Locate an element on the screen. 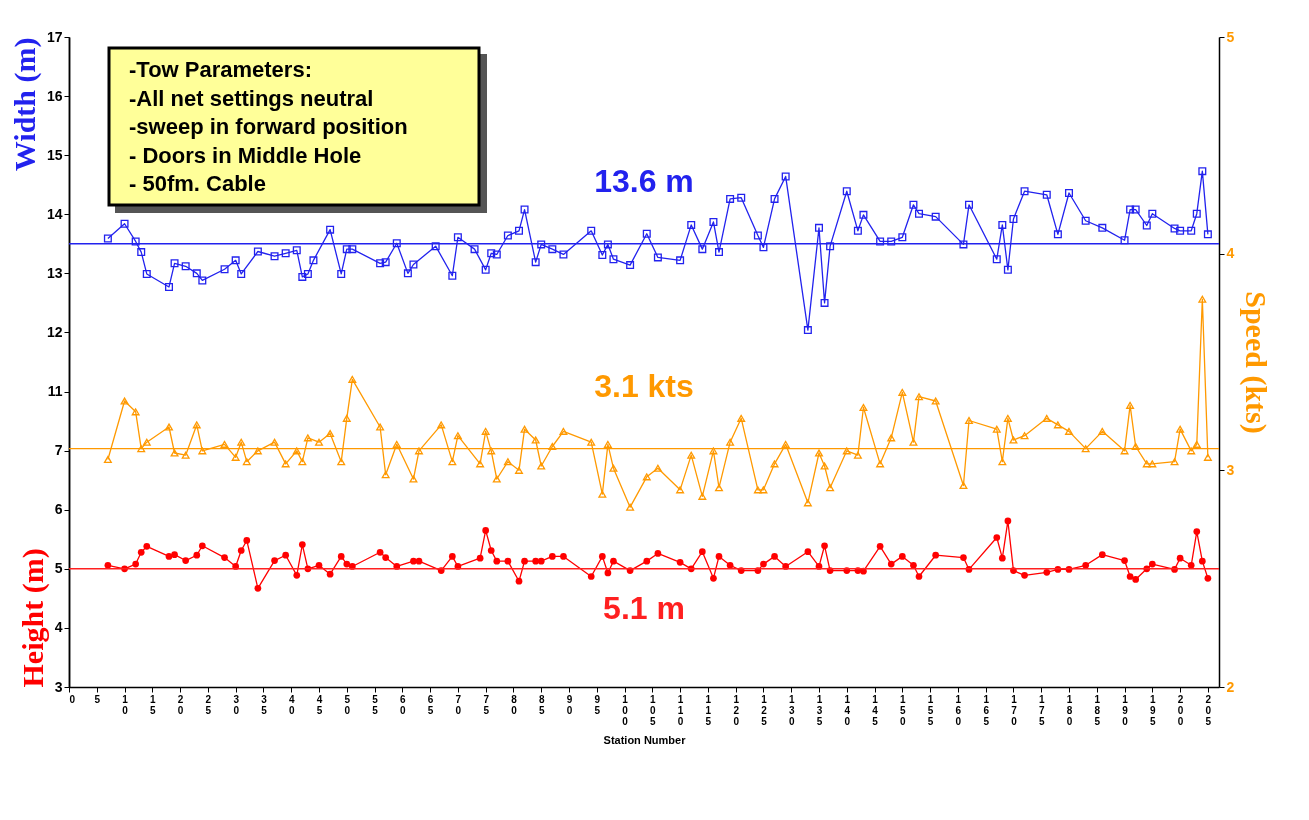 This screenshot has width=1309, height=820. x-tick-label: 1 4 5 is located at coordinates (875, 710).